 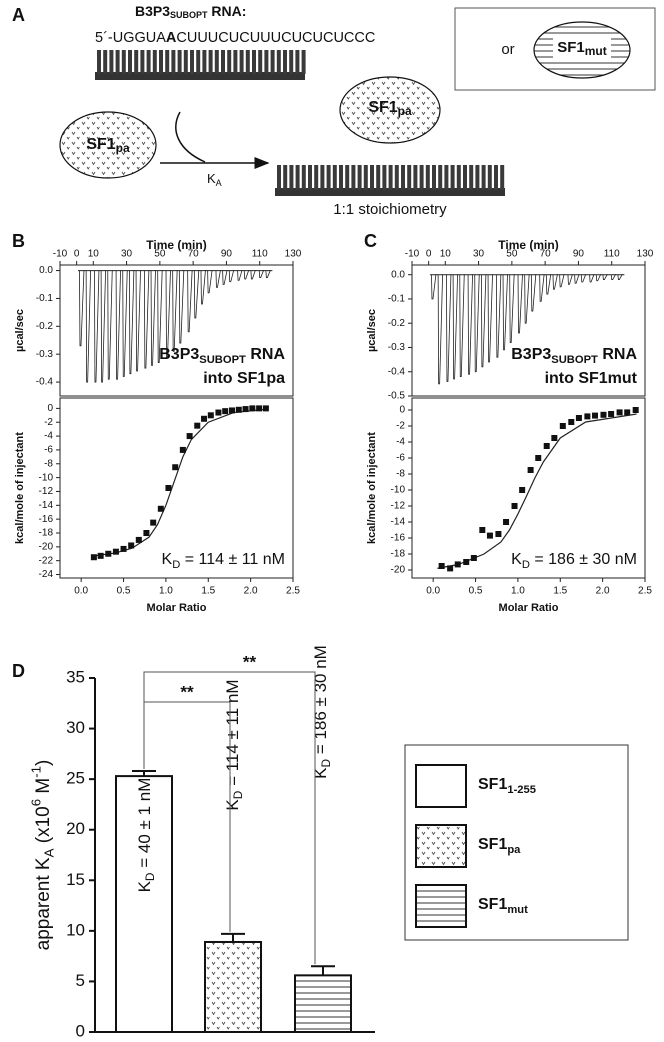 What do you see at coordinates (75, 778) in the screenshot?
I see `y-tick-label: 25` at bounding box center [75, 778].